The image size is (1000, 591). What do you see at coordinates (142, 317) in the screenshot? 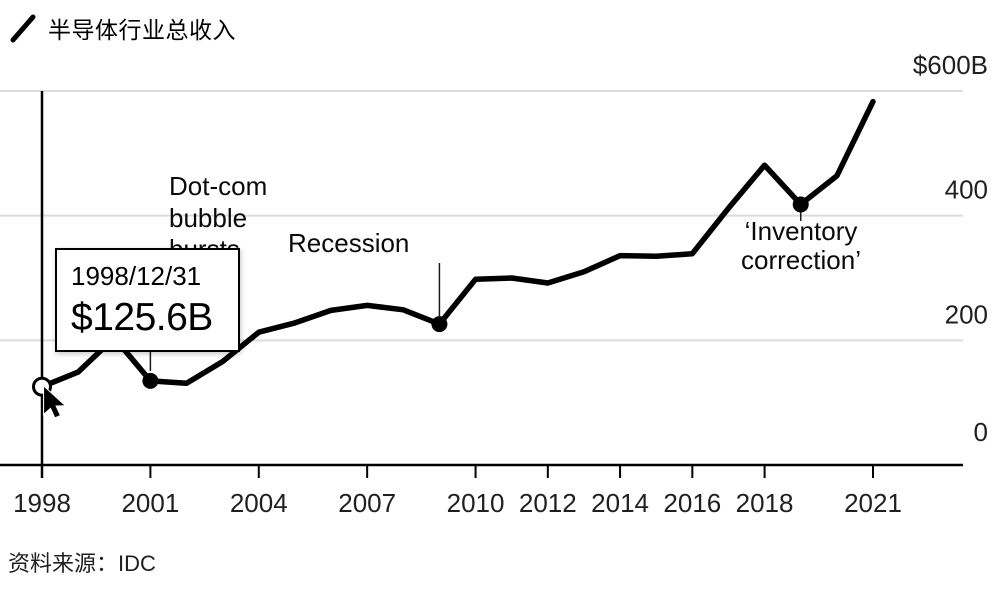
I see `tooltip-value: $125.6B` at bounding box center [142, 317].